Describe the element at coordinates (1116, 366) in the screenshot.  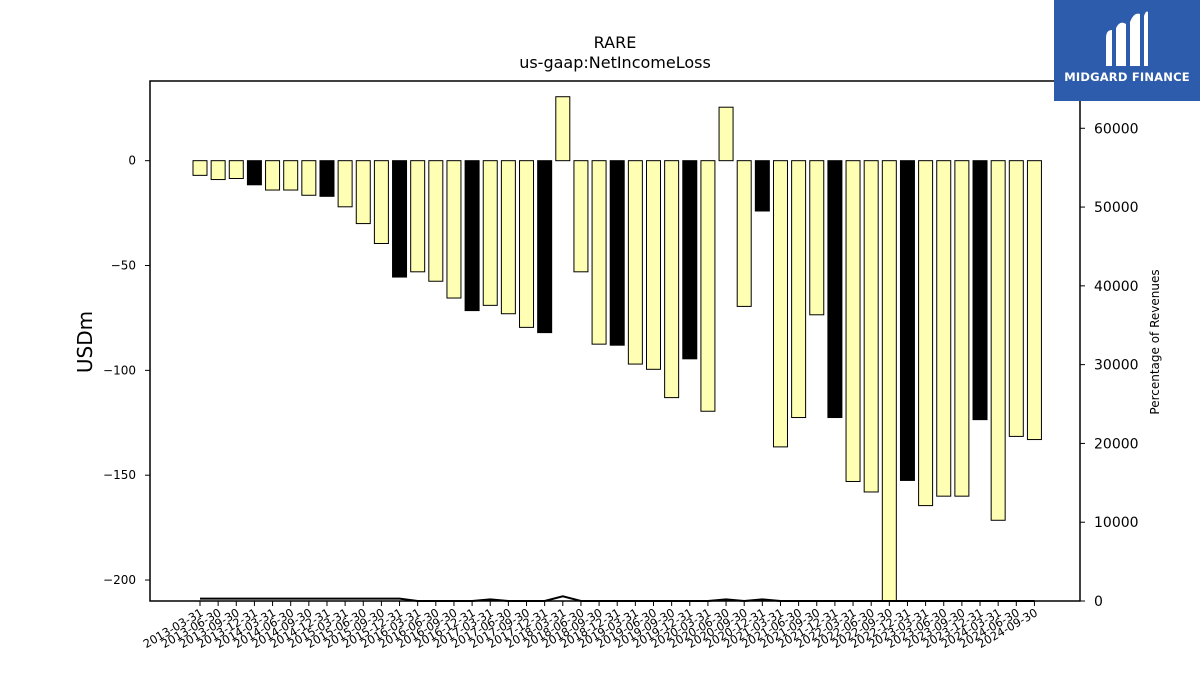
I see `y2-tick-label: 30000` at that location.